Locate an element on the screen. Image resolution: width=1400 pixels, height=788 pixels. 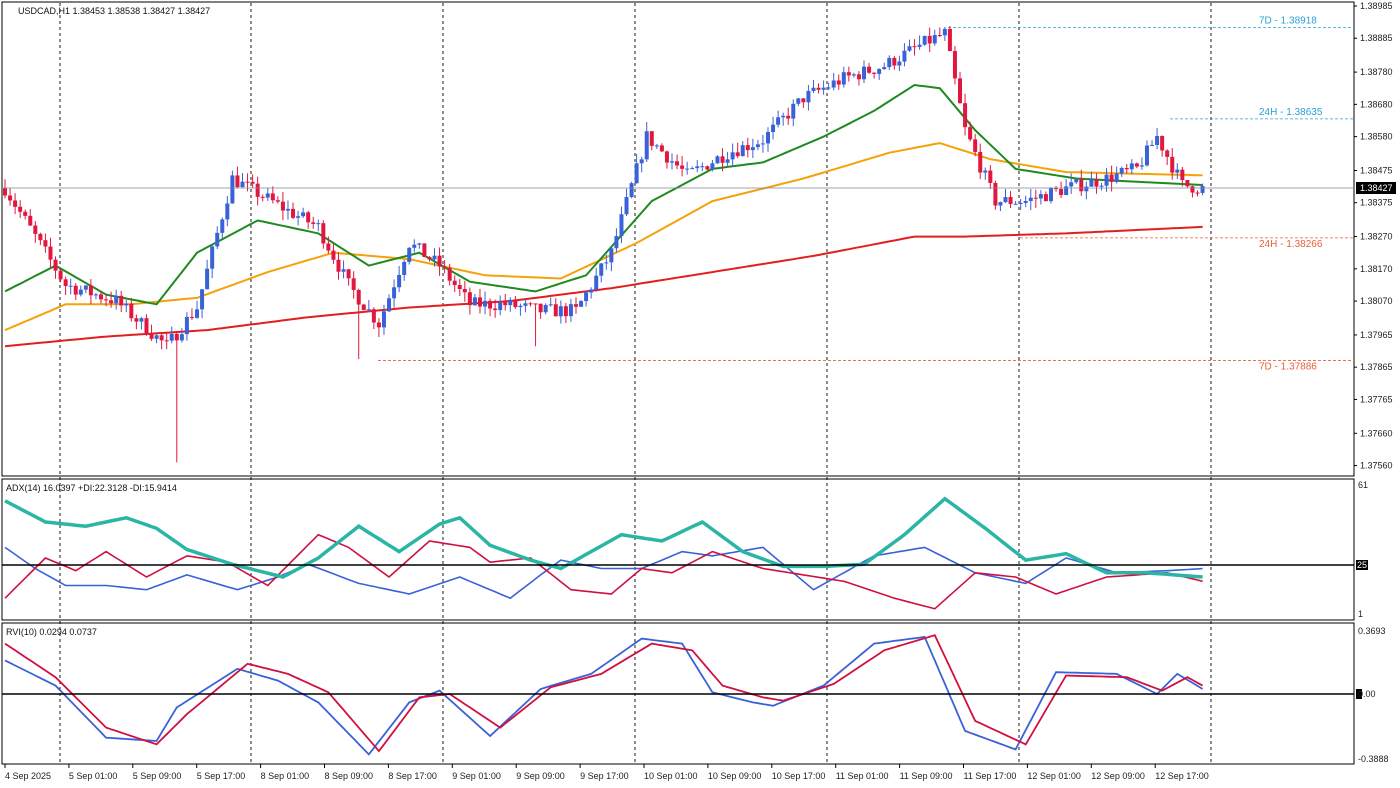
rvi-main-line is located at coordinates (604, 695).